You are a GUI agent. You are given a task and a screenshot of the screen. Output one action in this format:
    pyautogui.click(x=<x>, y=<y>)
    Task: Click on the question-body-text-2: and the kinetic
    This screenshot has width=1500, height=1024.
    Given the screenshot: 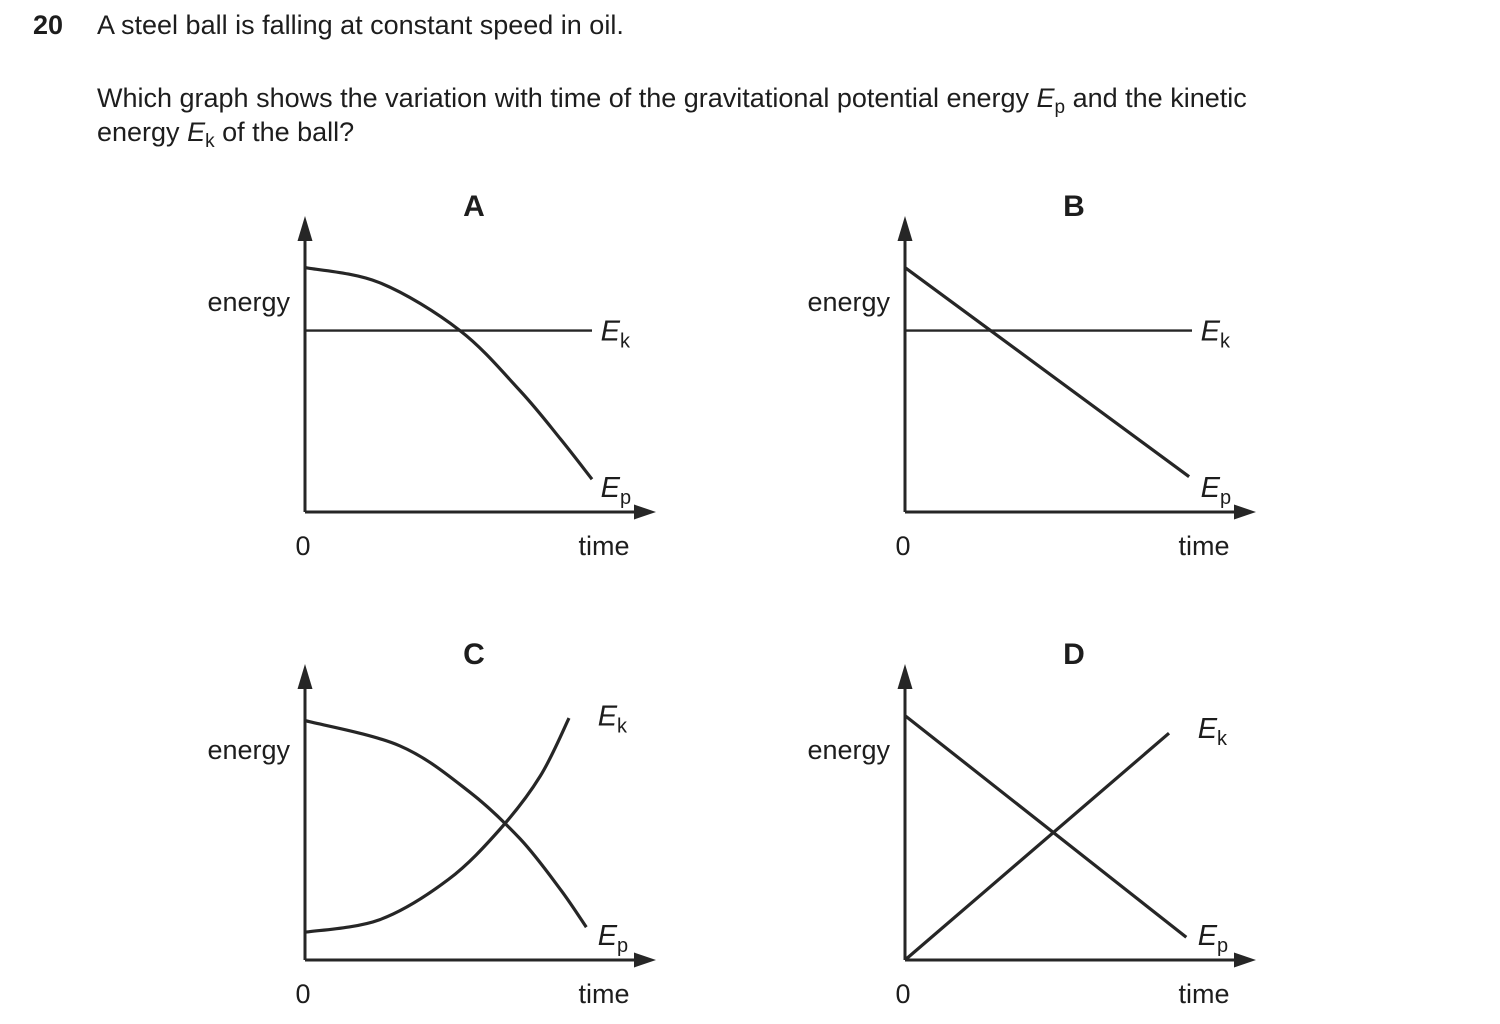 What is the action you would take?
    pyautogui.click(x=1156, y=98)
    